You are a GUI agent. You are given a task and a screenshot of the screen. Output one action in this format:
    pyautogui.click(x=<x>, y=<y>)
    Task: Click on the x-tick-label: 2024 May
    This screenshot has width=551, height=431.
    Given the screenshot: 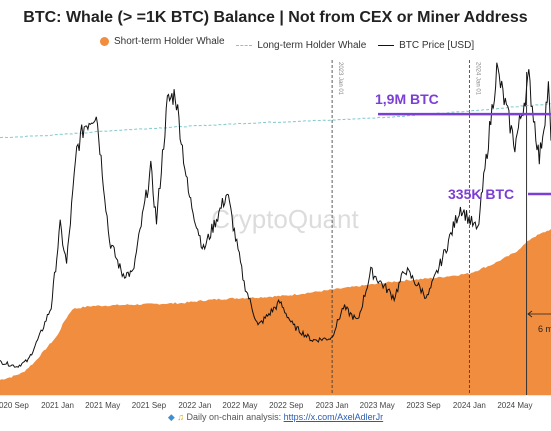 What is the action you would take?
    pyautogui.click(x=514, y=405)
    